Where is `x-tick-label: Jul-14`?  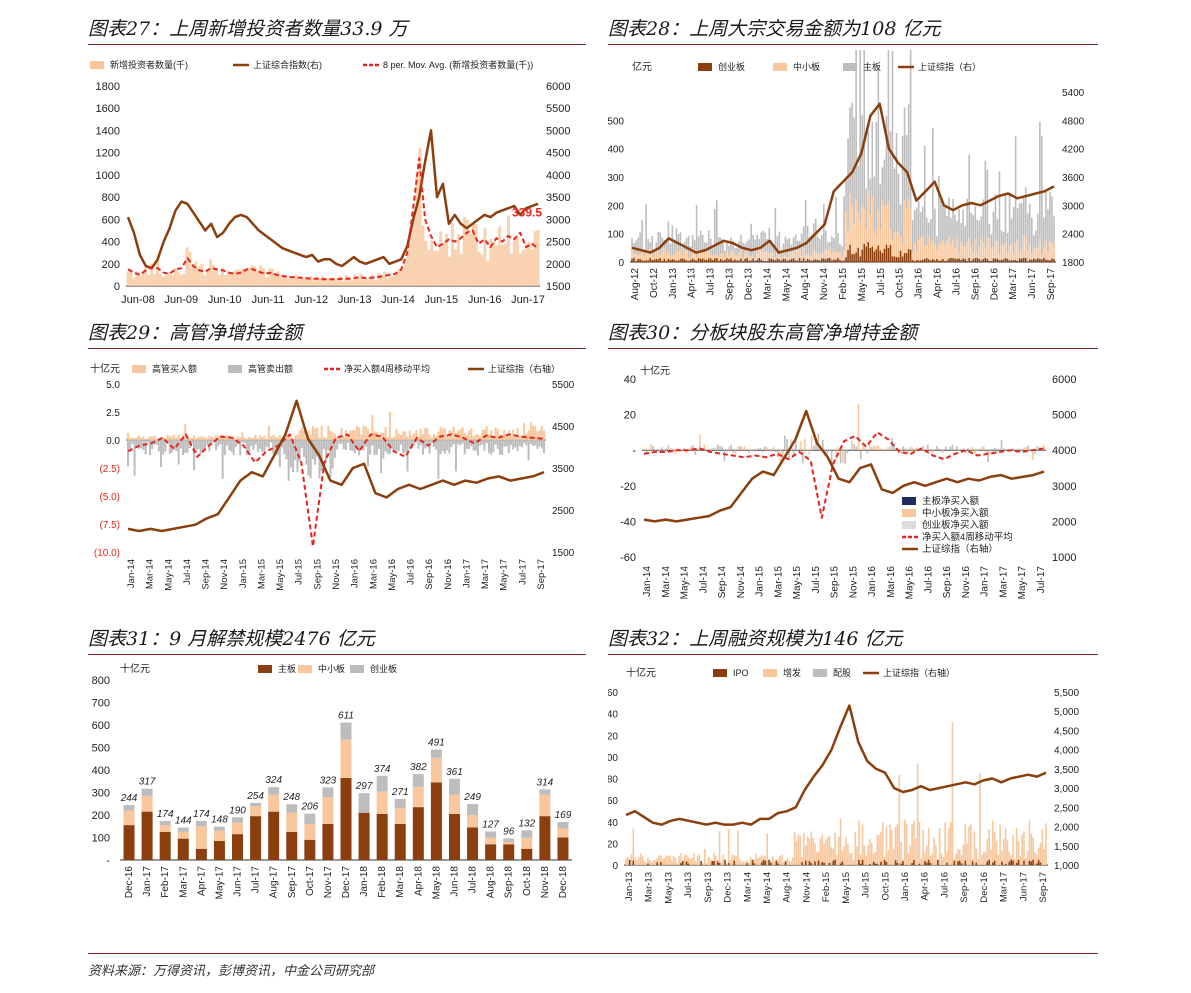
x-tick-label: Jul-14 is located at coordinates (187, 572).